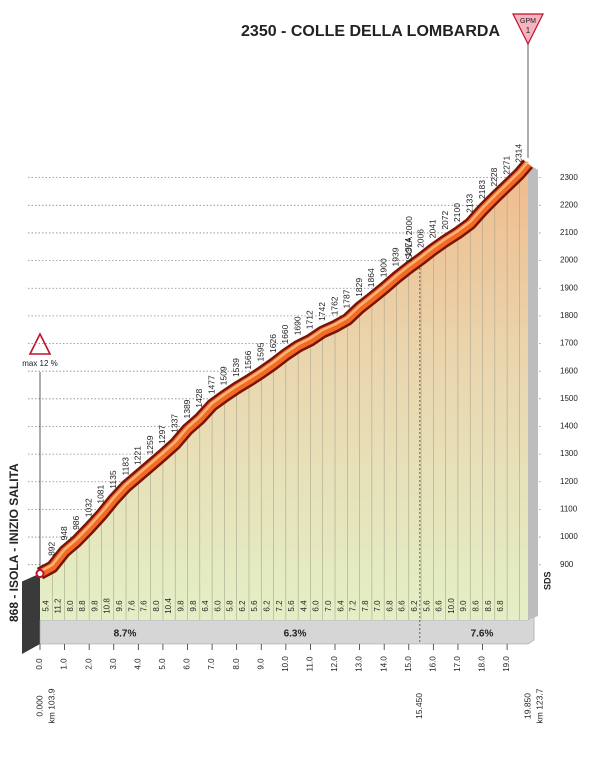 This screenshot has height=760, width=600. Describe the element at coordinates (469, 203) in the screenshot. I see `altitude-label: 2133` at that location.